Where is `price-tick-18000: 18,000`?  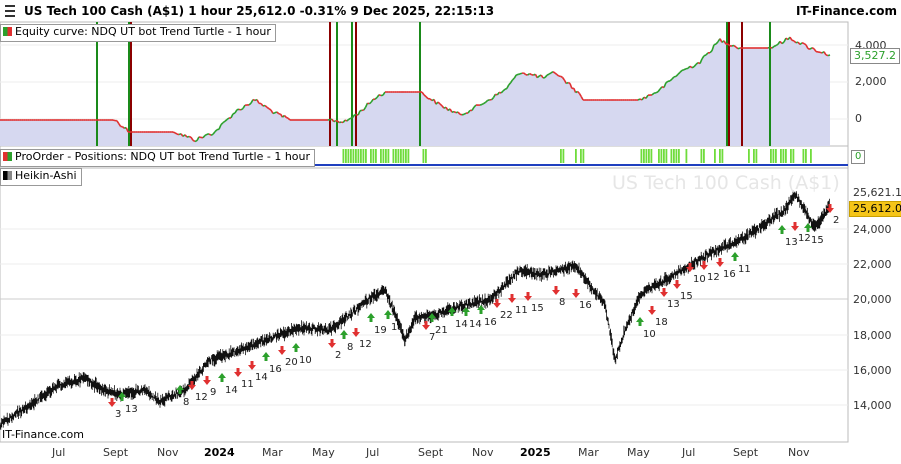
price-tick-18000: 18,000 is located at coordinates (872, 335).